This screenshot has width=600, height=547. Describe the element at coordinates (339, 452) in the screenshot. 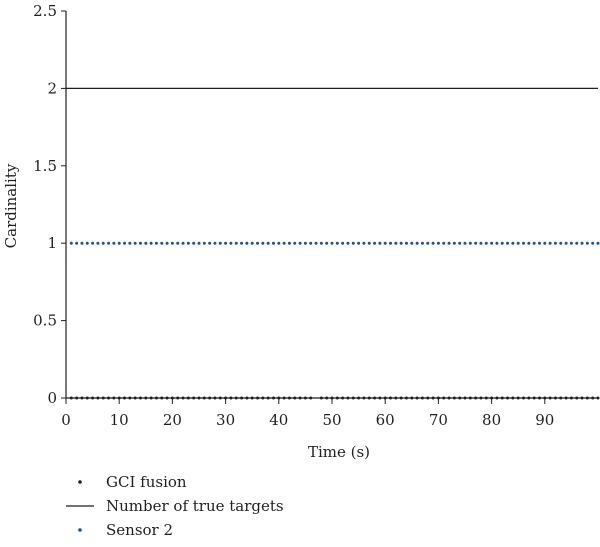

I see `x-axis-title: Time (s)` at that location.